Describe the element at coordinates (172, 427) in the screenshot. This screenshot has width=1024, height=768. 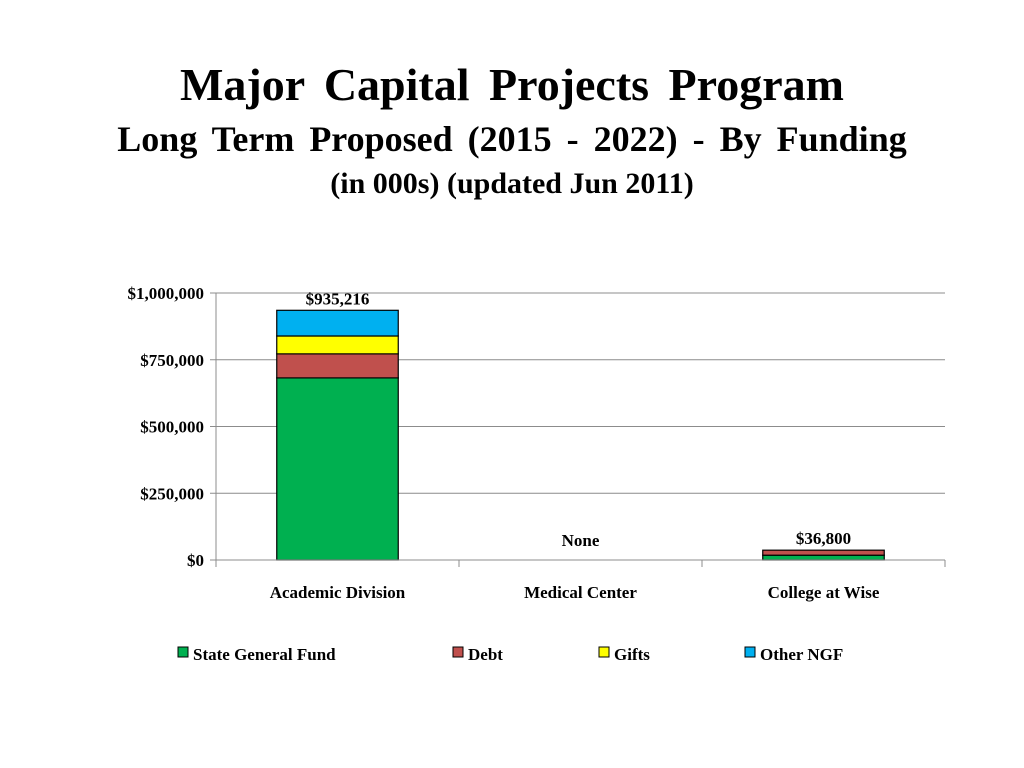
I see `y-tick-label: $500,000` at that location.